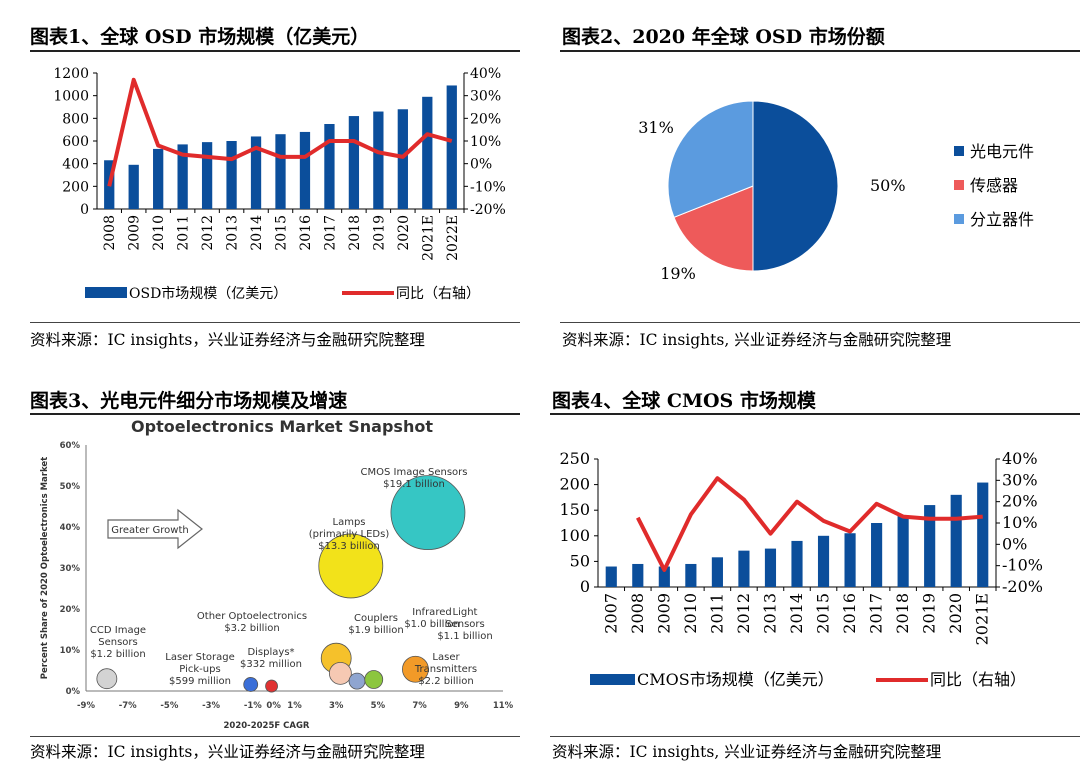  What do you see at coordinates (678, 273) in the screenshot?
I see `pie-value-label: 19%` at bounding box center [678, 273].